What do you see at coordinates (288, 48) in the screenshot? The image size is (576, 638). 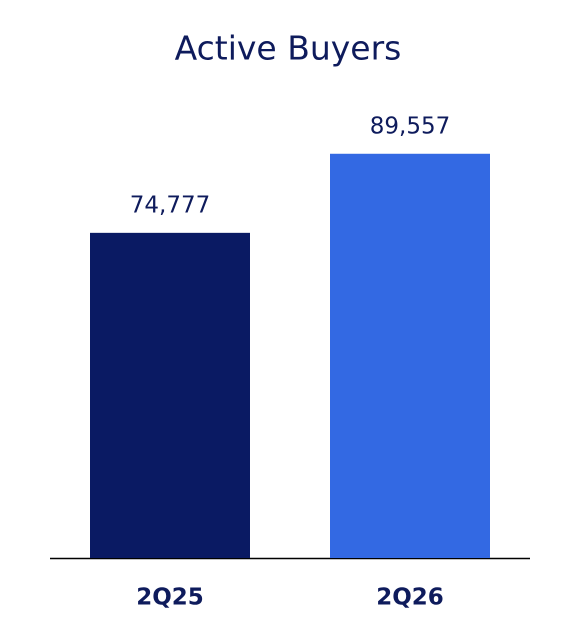 I see `chart-title: Active Buyers` at bounding box center [288, 48].